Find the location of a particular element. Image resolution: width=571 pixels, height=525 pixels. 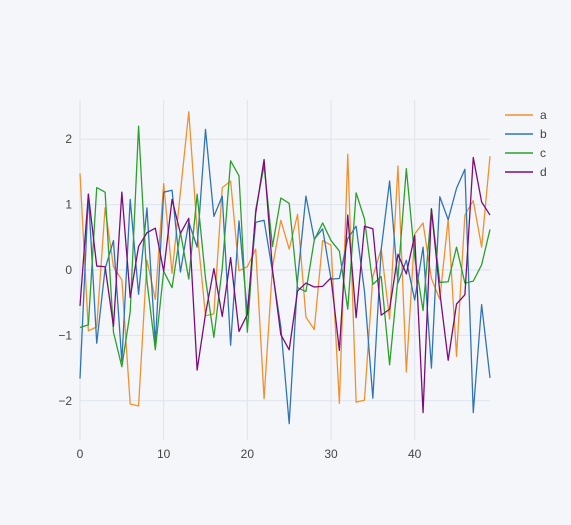

legend-item-a: a is located at coordinates (526, 115).